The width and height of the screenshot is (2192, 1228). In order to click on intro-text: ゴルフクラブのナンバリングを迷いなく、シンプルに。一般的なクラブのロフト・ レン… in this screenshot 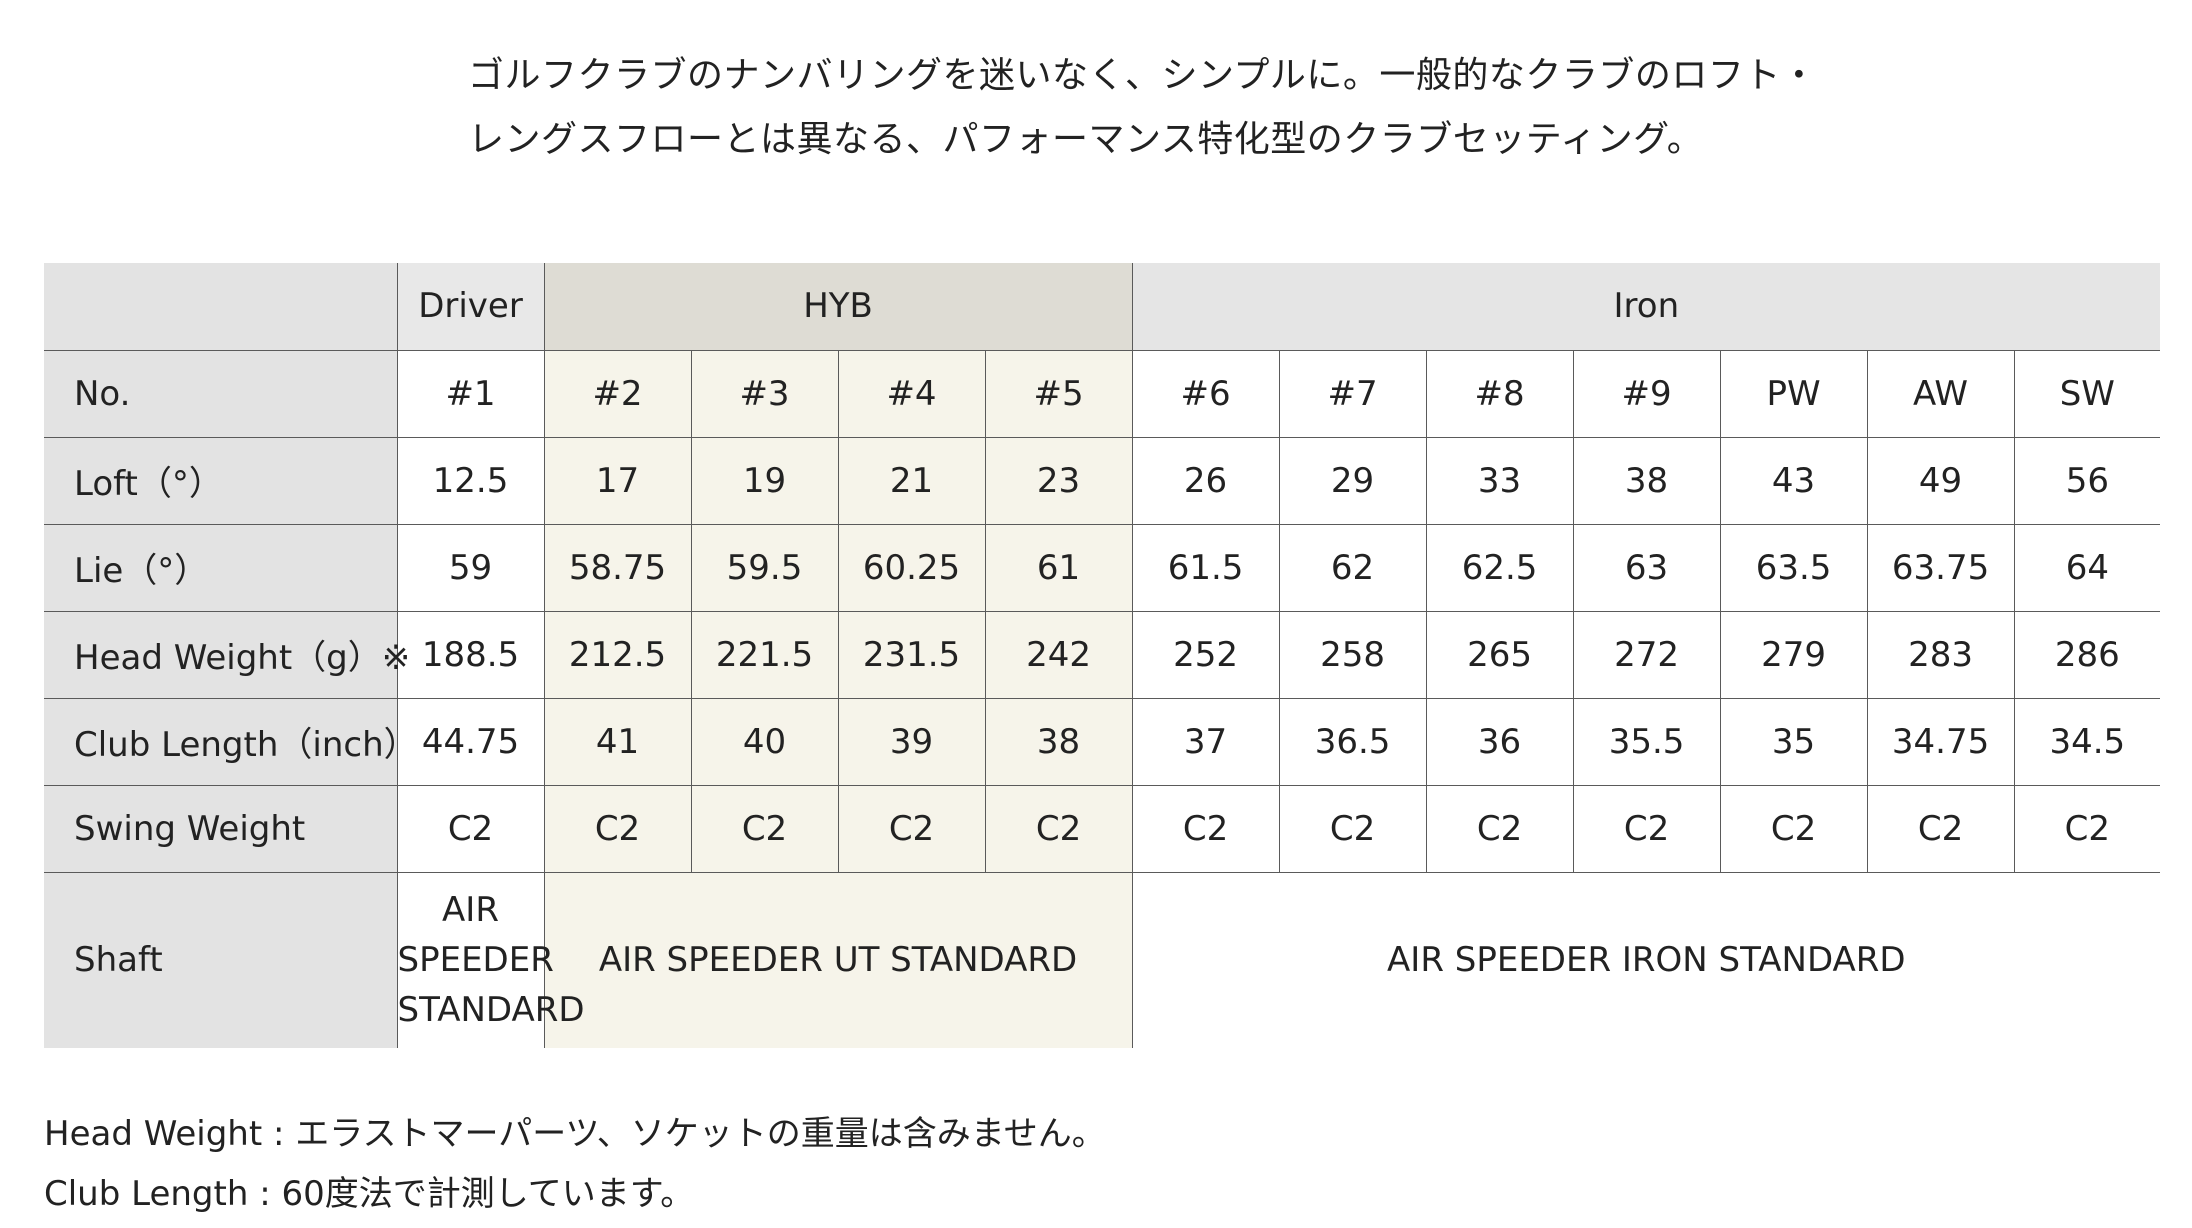, I will do `click(1168, 108)`.